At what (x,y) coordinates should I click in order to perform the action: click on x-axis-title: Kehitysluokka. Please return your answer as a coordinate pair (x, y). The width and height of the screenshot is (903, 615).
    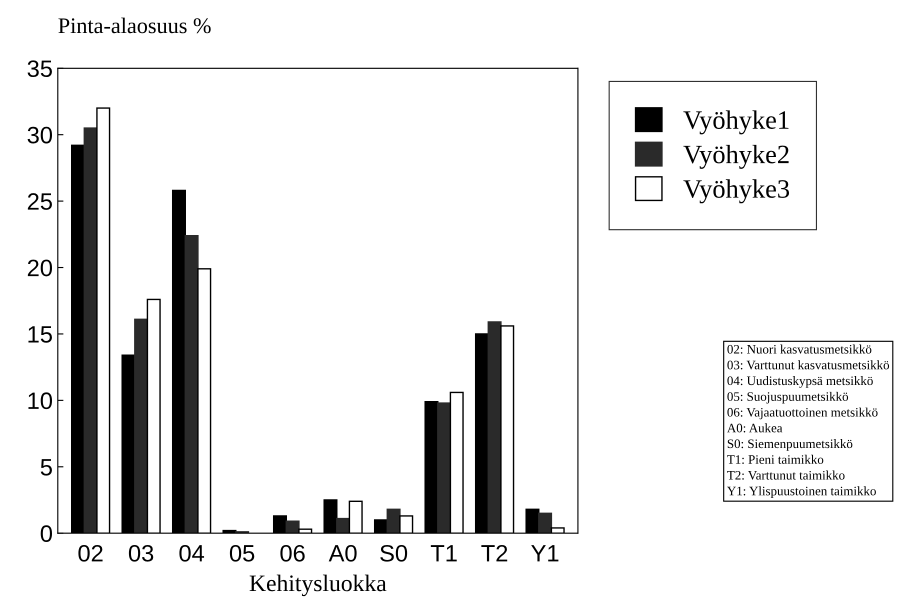
    Looking at the image, I should click on (318, 585).